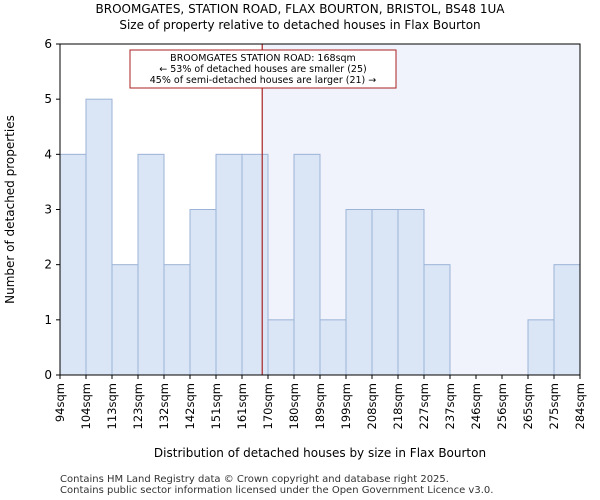 The height and width of the screenshot is (500, 600). What do you see at coordinates (216, 406) in the screenshot?
I see `x-tick-label-151sqm: 151sqm` at bounding box center [216, 406].